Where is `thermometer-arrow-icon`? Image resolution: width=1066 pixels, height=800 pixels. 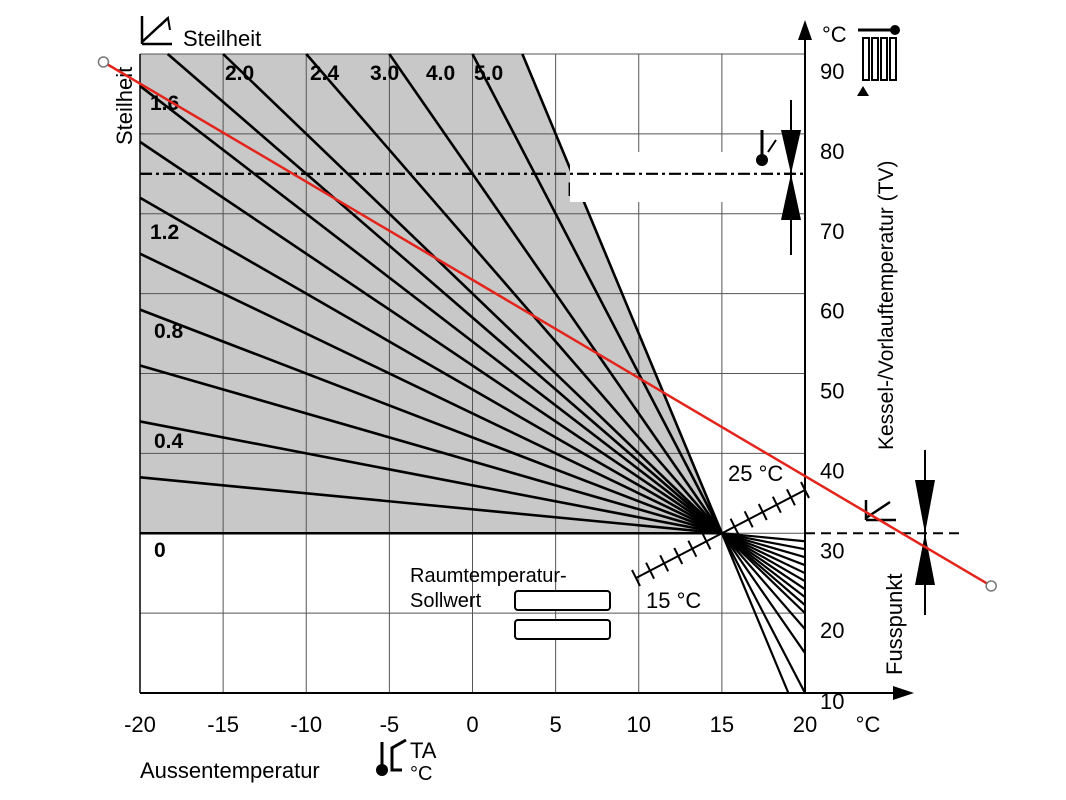 thermometer-arrow-icon is located at coordinates (772, 146).